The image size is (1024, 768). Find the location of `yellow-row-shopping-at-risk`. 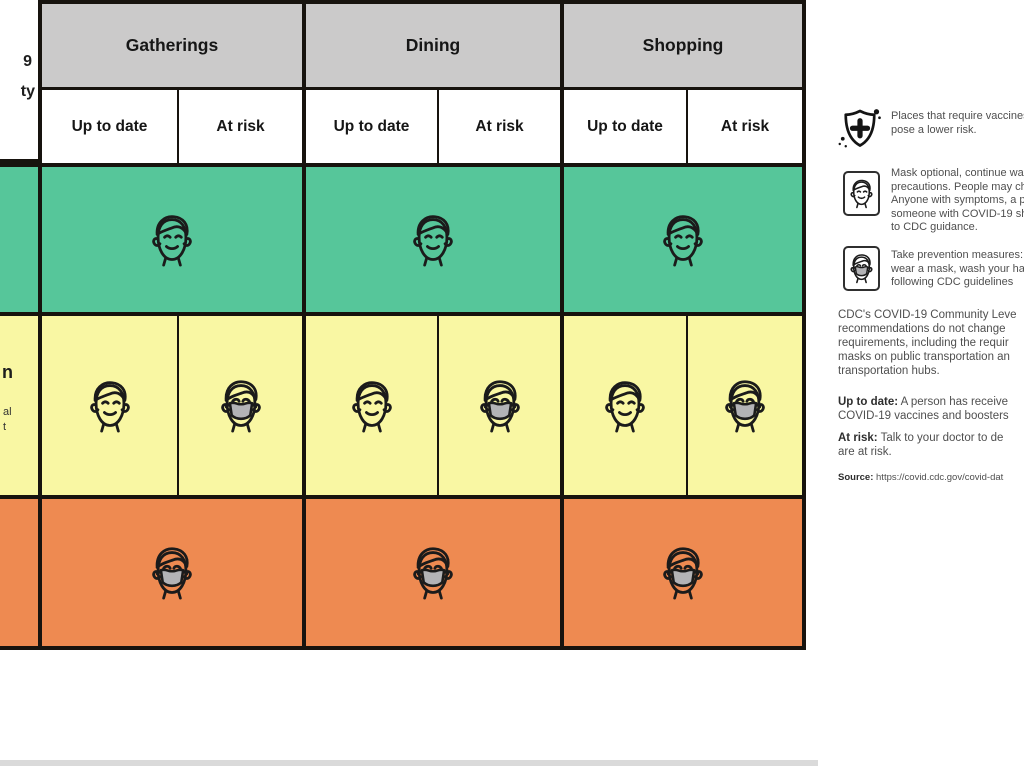

yellow-row-shopping-at-risk is located at coordinates (745, 405).